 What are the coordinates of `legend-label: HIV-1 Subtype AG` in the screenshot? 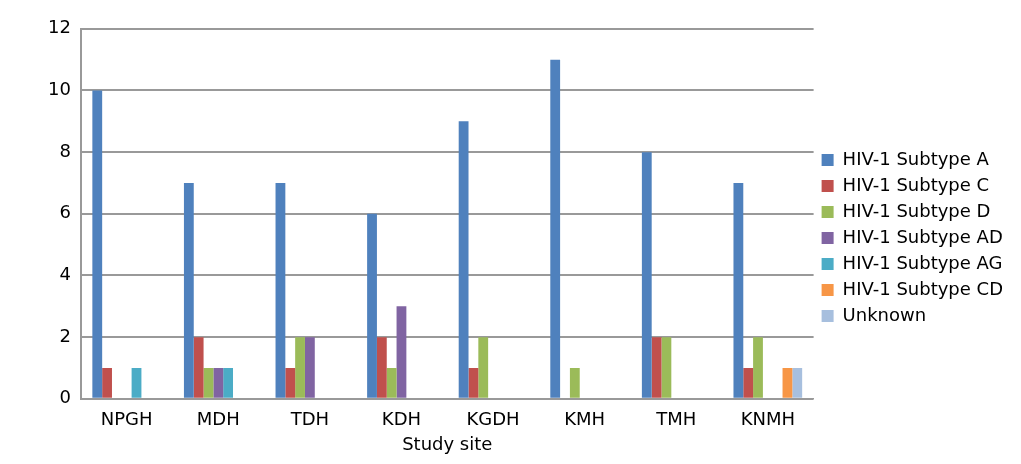 It's located at (922, 262).